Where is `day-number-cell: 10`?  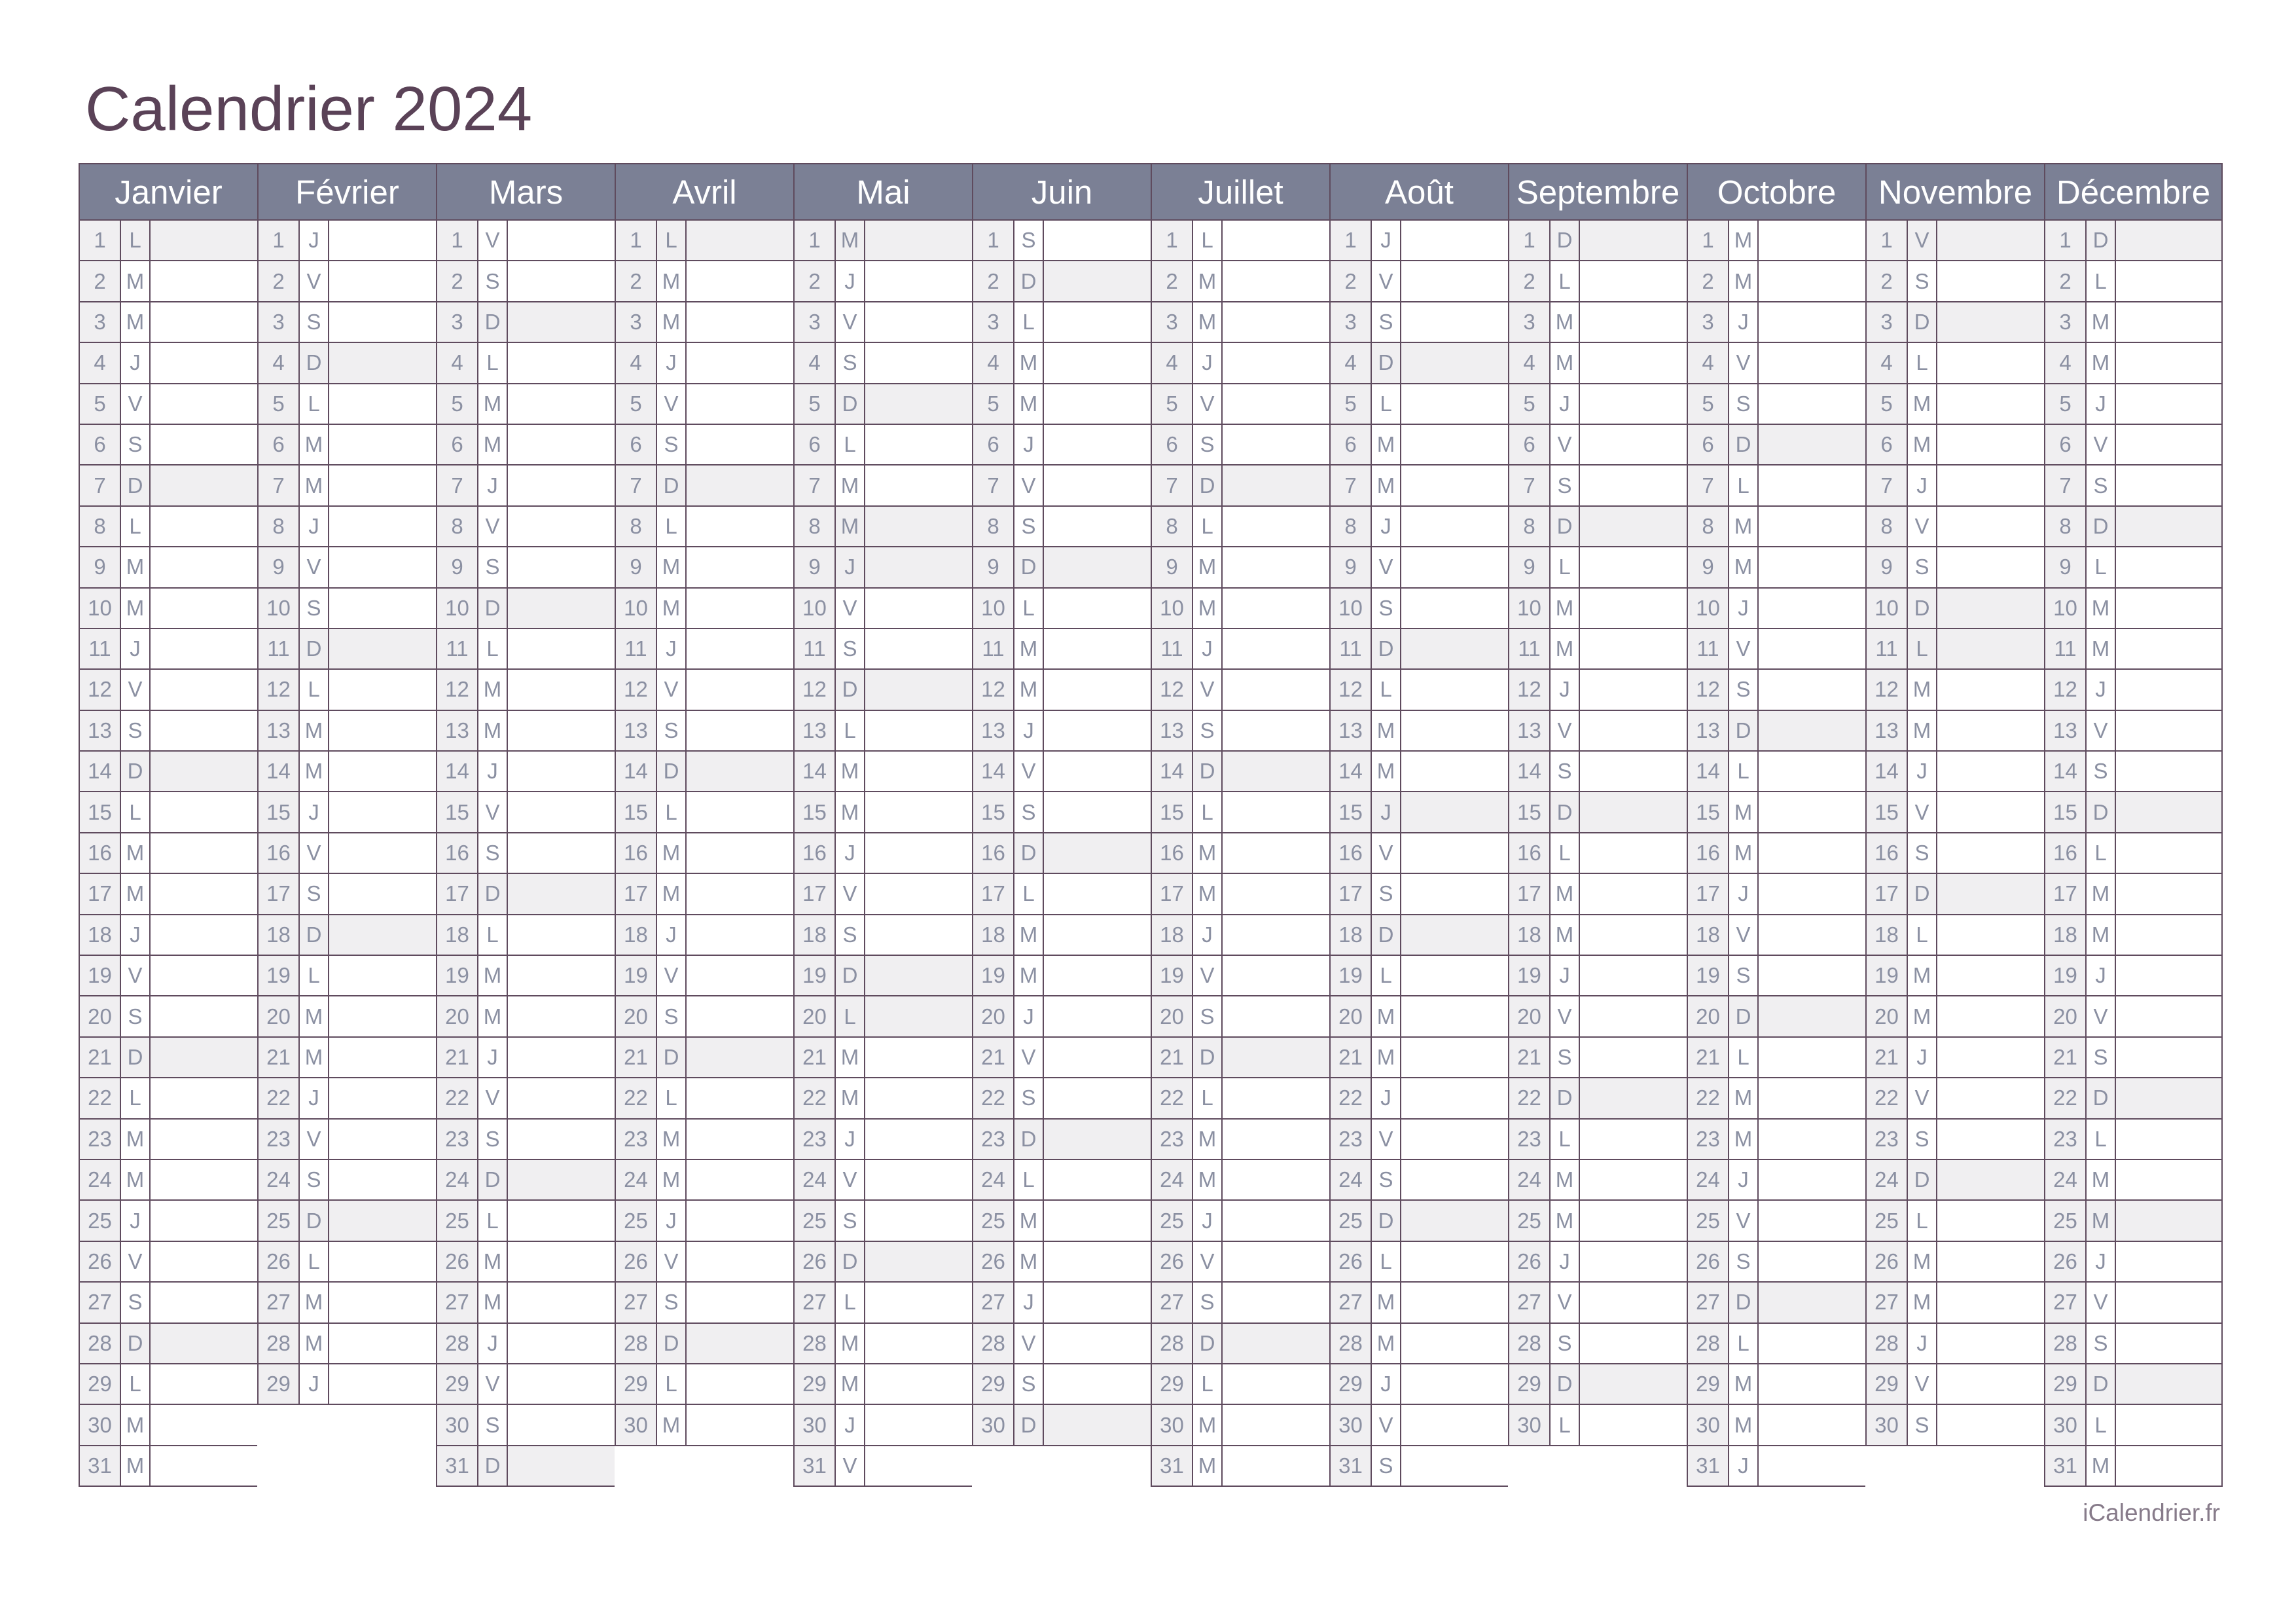 day-number-cell: 10 is located at coordinates (1172, 608).